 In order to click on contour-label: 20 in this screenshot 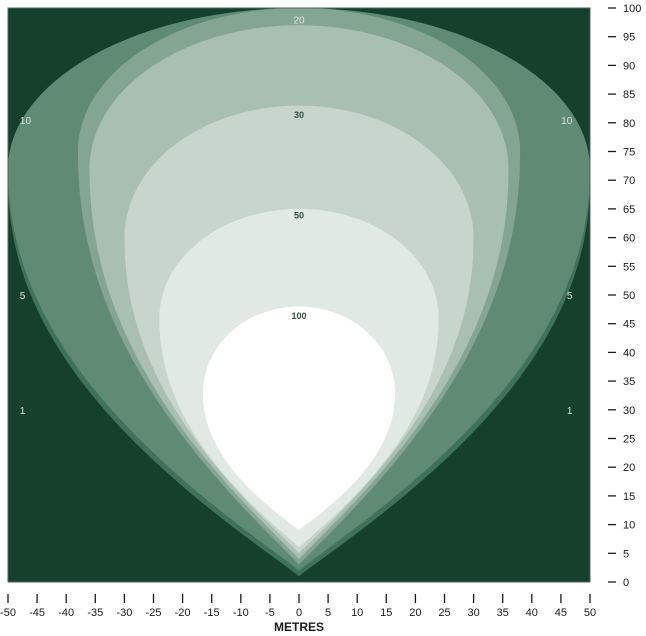, I will do `click(299, 20)`.